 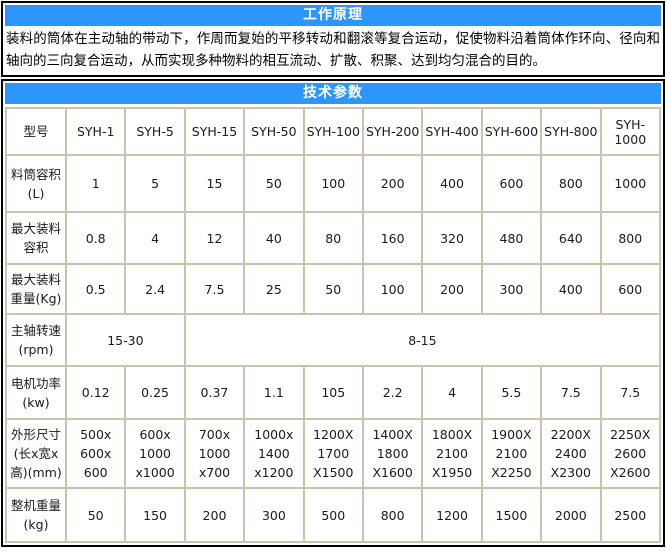 I want to click on value-cell: 150, so click(x=155, y=515).